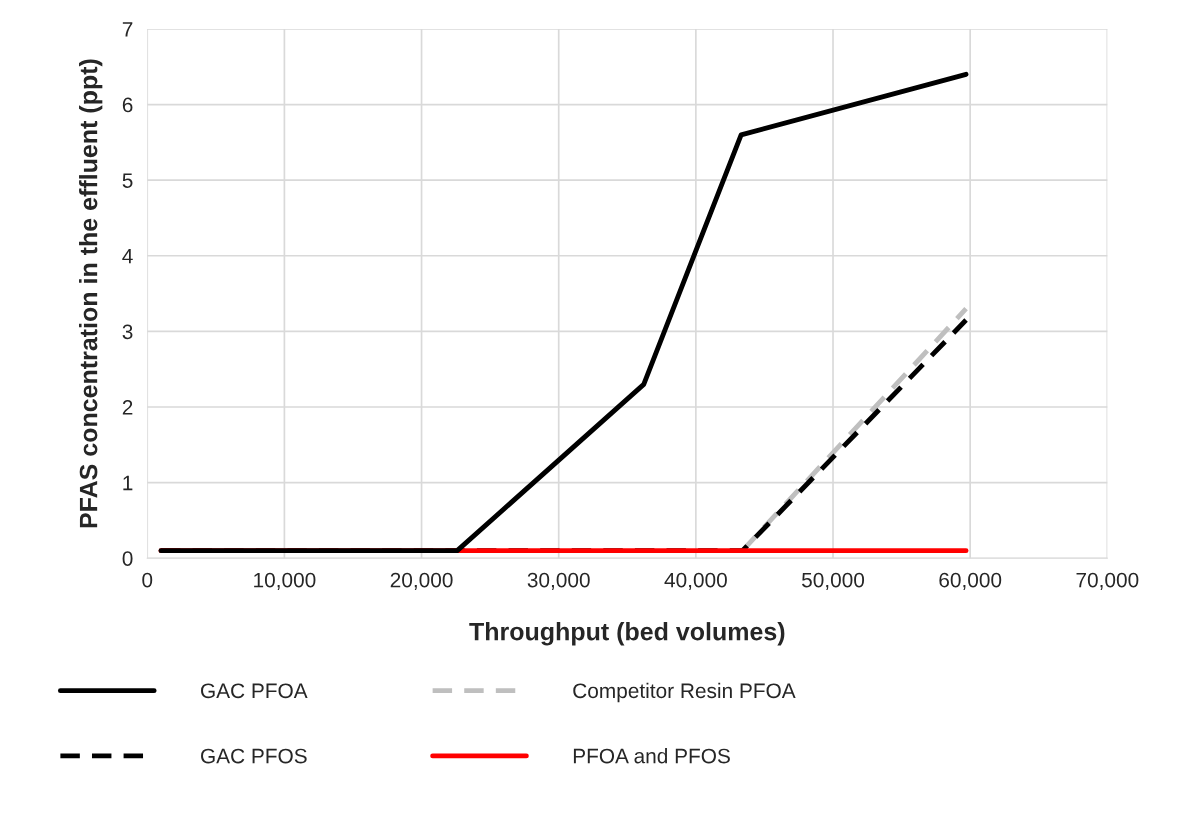 The height and width of the screenshot is (827, 1178). Describe the element at coordinates (254, 691) in the screenshot. I see `legend-label: GAC PFOA` at that location.